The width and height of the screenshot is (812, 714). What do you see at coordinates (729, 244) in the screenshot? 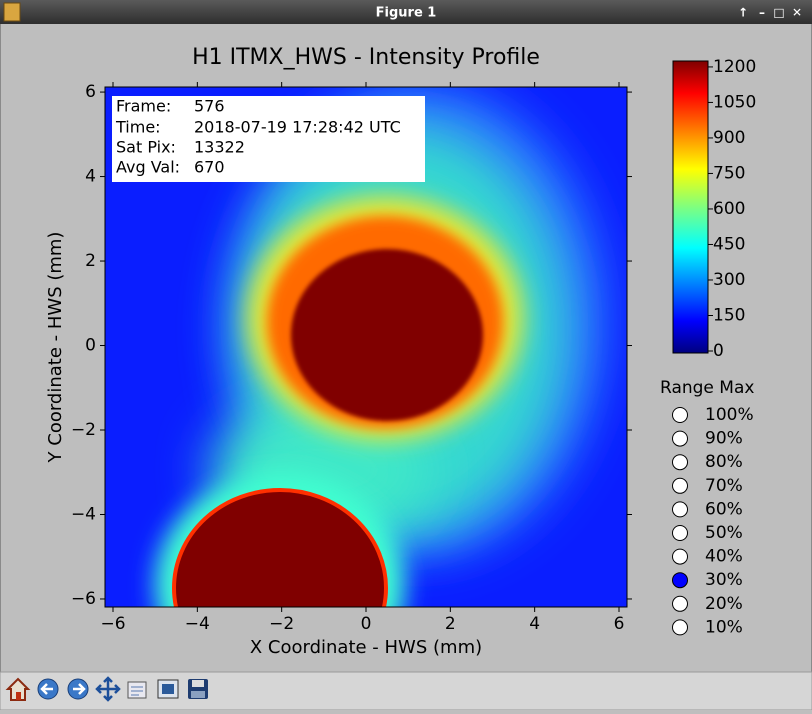
I see `colorbar-tick-label: 450` at bounding box center [729, 244].